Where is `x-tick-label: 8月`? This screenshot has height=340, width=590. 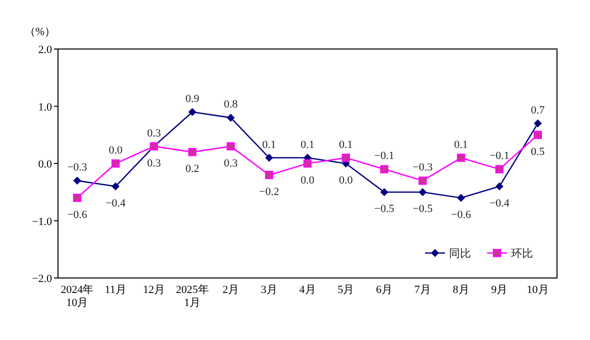
x-tick-label: 8月 is located at coordinates (461, 290).